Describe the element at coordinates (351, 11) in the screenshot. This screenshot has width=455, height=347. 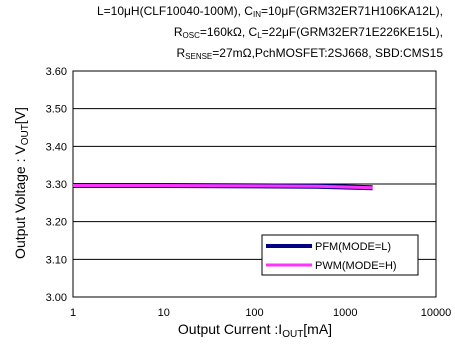
I see `caption-1c: =10μF(GRM32ER71H106KA12L),` at that location.